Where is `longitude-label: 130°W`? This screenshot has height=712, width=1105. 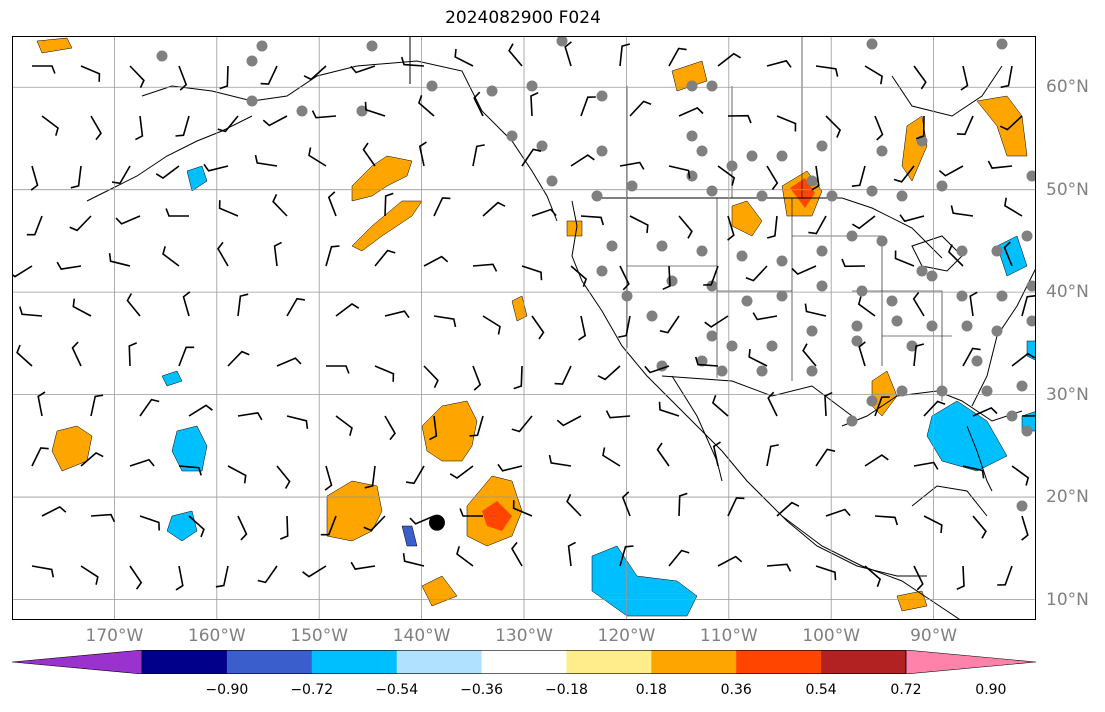
longitude-label: 130°W is located at coordinates (524, 636).